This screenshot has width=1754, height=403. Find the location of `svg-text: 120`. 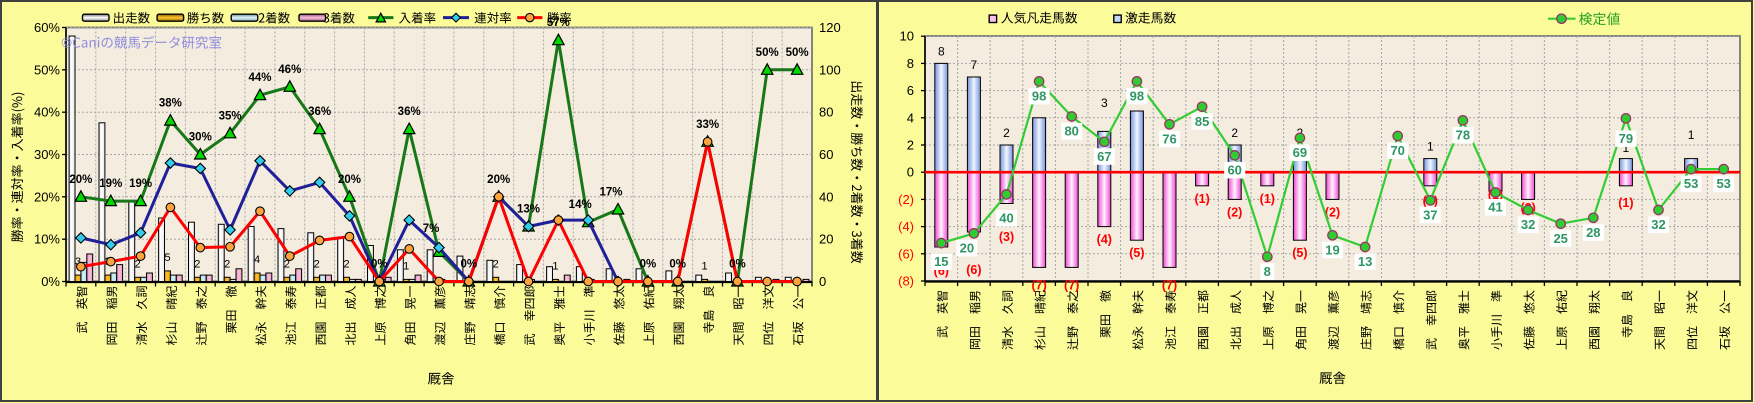

svg-text: 120 is located at coordinates (830, 27).